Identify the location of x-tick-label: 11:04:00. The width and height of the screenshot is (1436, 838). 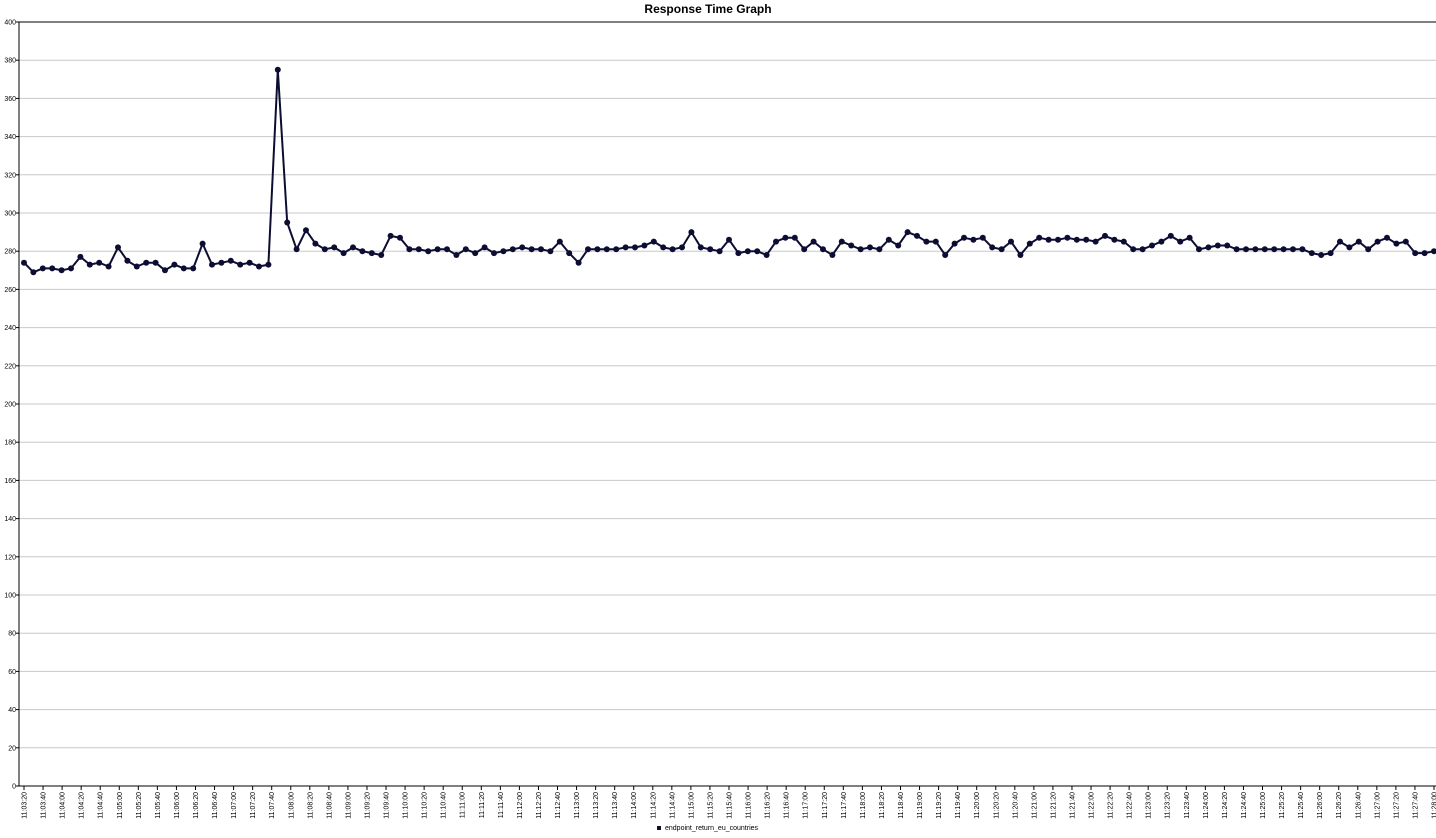
(63, 805).